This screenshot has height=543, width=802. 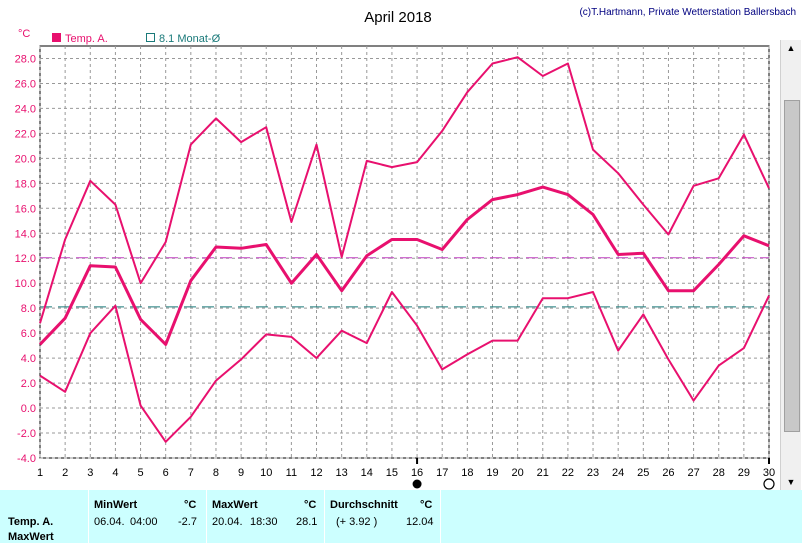 What do you see at coordinates (65, 473) in the screenshot?
I see `x-tick-label: 2` at bounding box center [65, 473].